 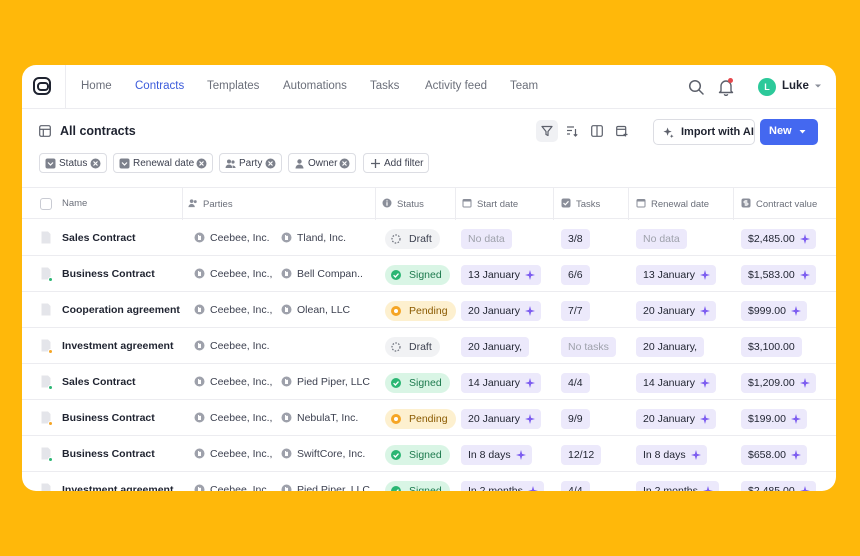 I want to click on tasks-cell: 9/9, so click(x=575, y=419).